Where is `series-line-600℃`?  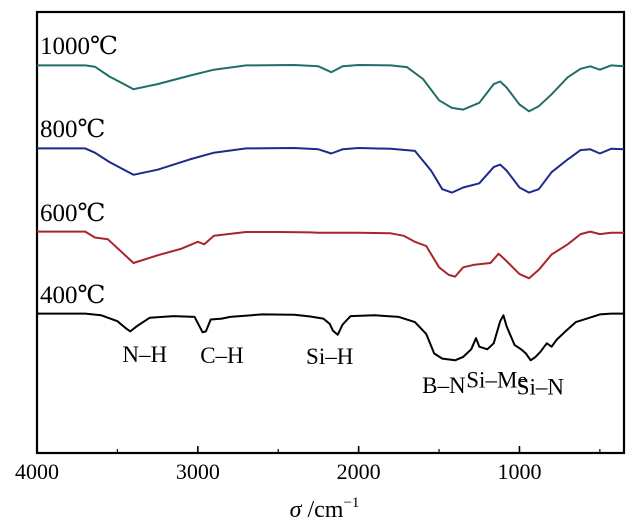
series-line-600℃ is located at coordinates (330, 255).